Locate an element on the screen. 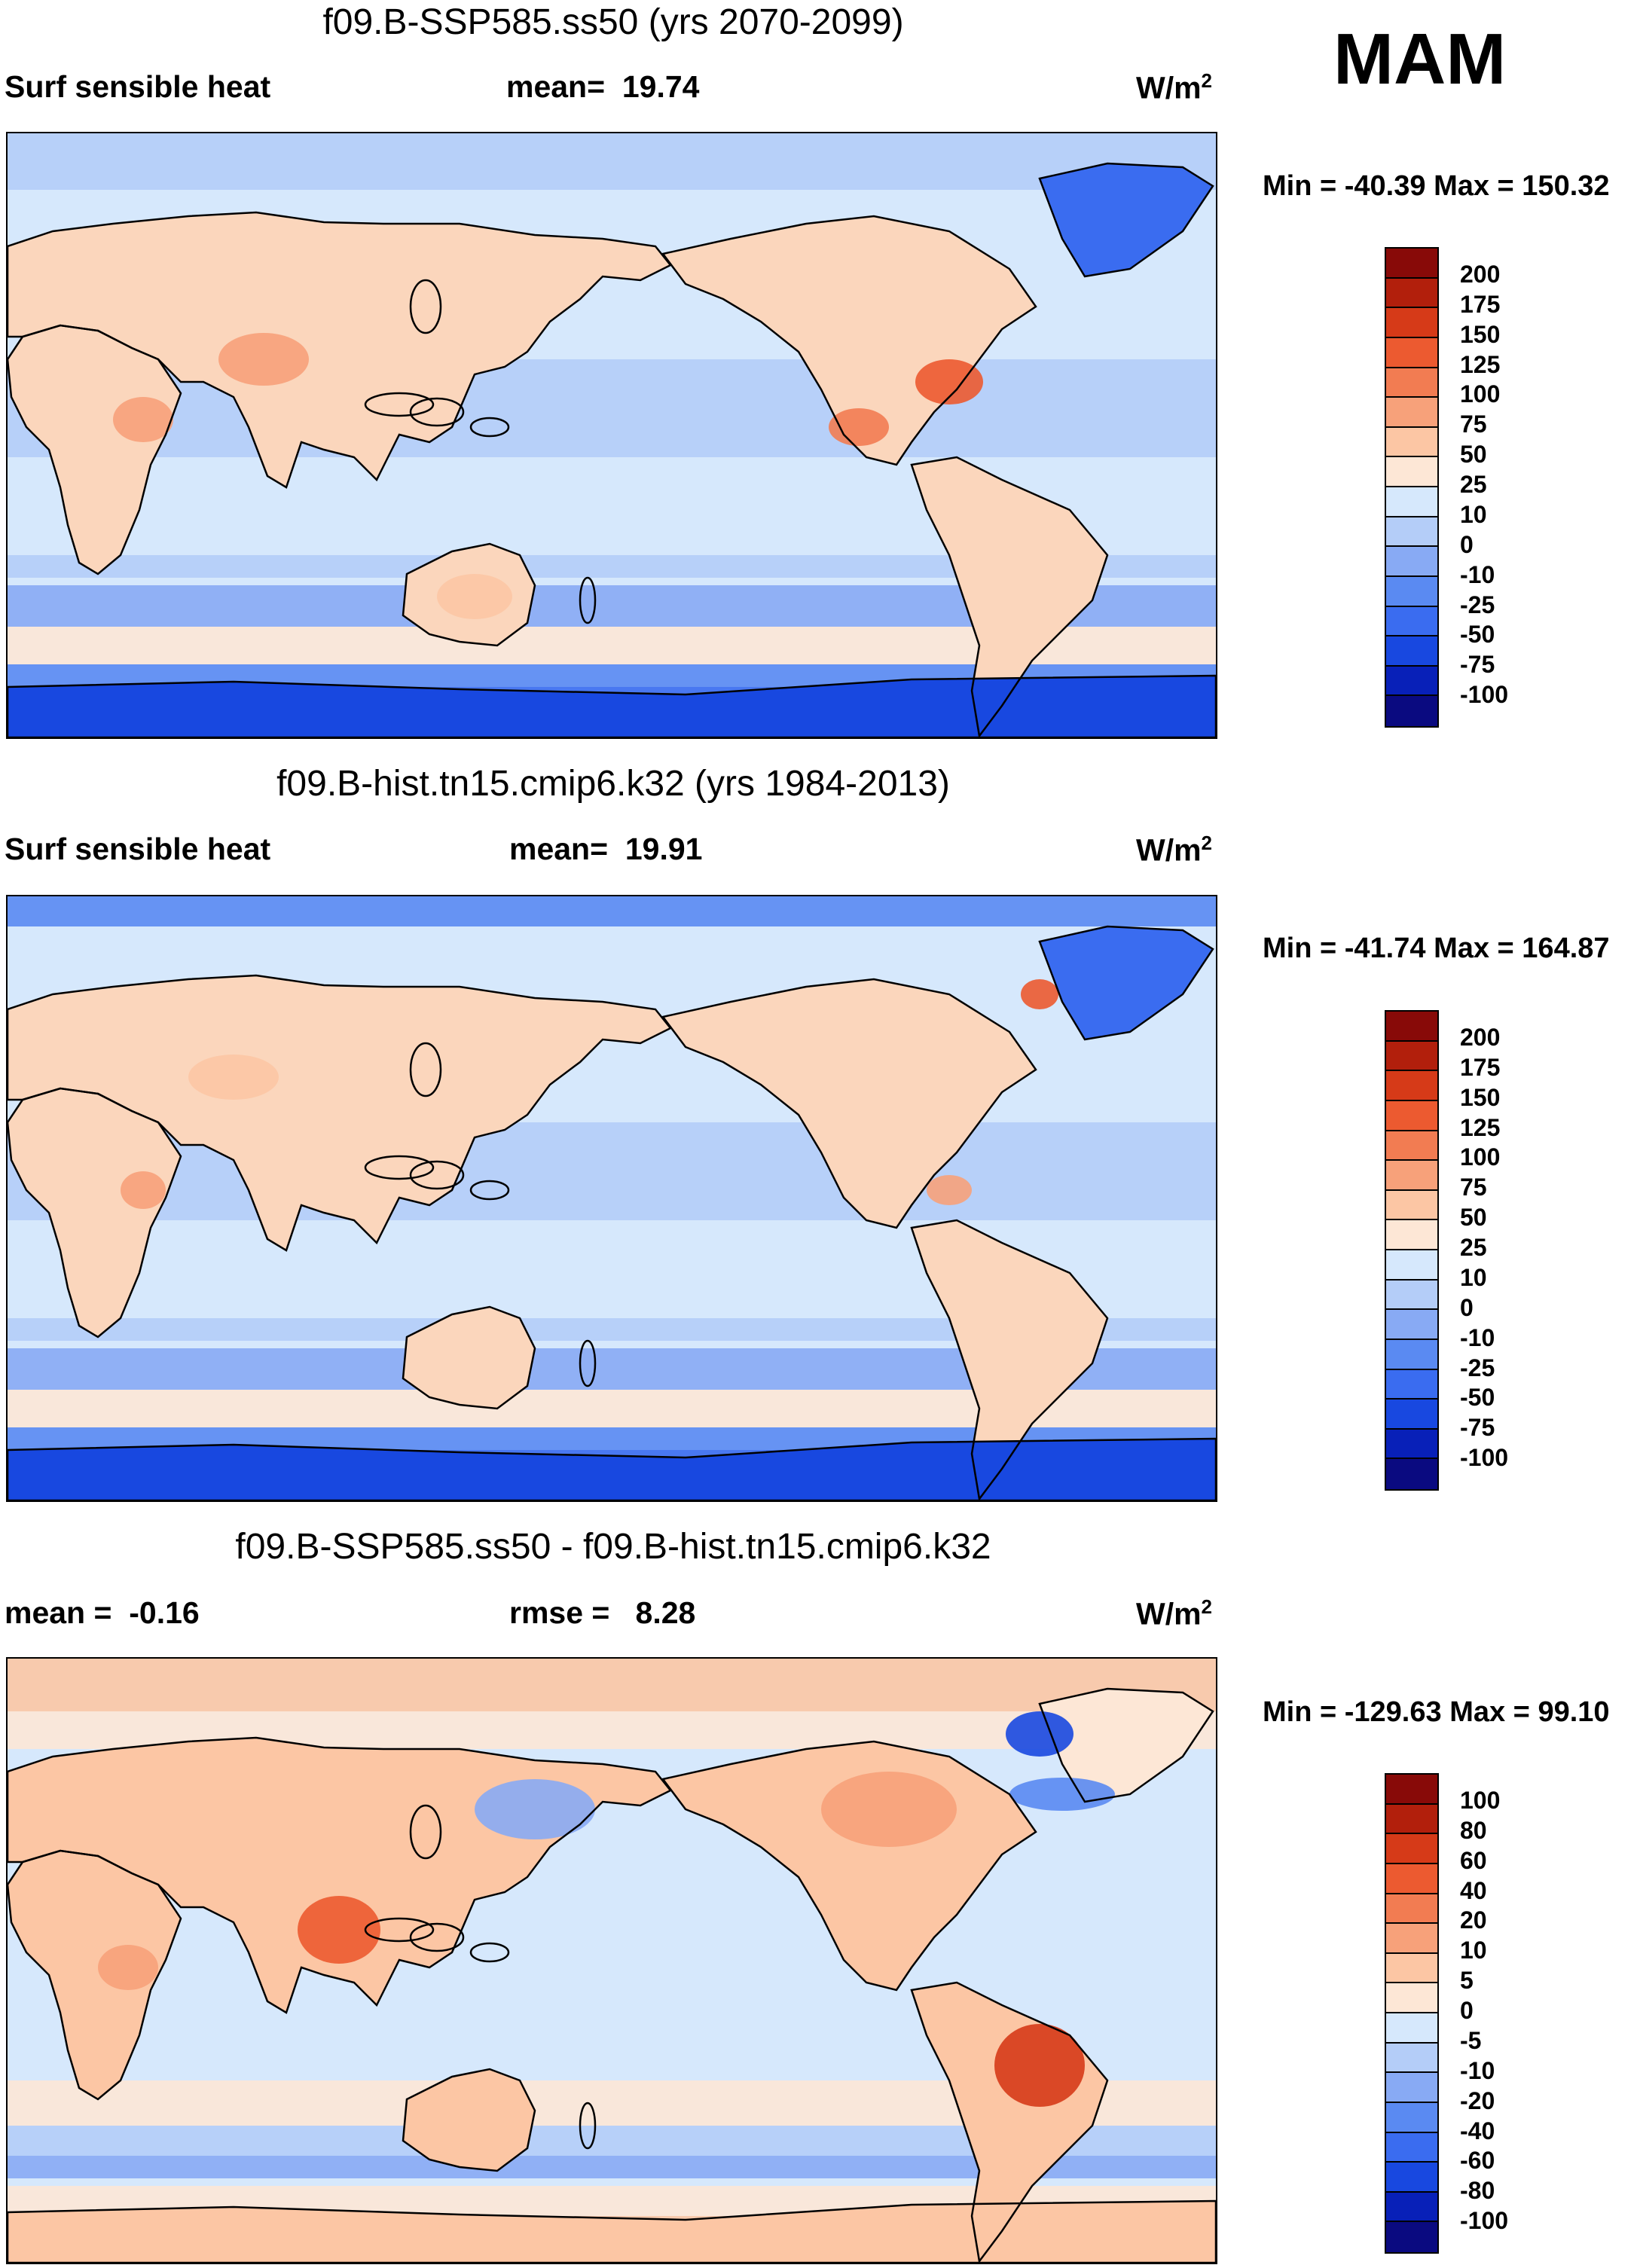 The height and width of the screenshot is (2268, 1637). panel1-mean: mean= 19.74 is located at coordinates (602, 87).